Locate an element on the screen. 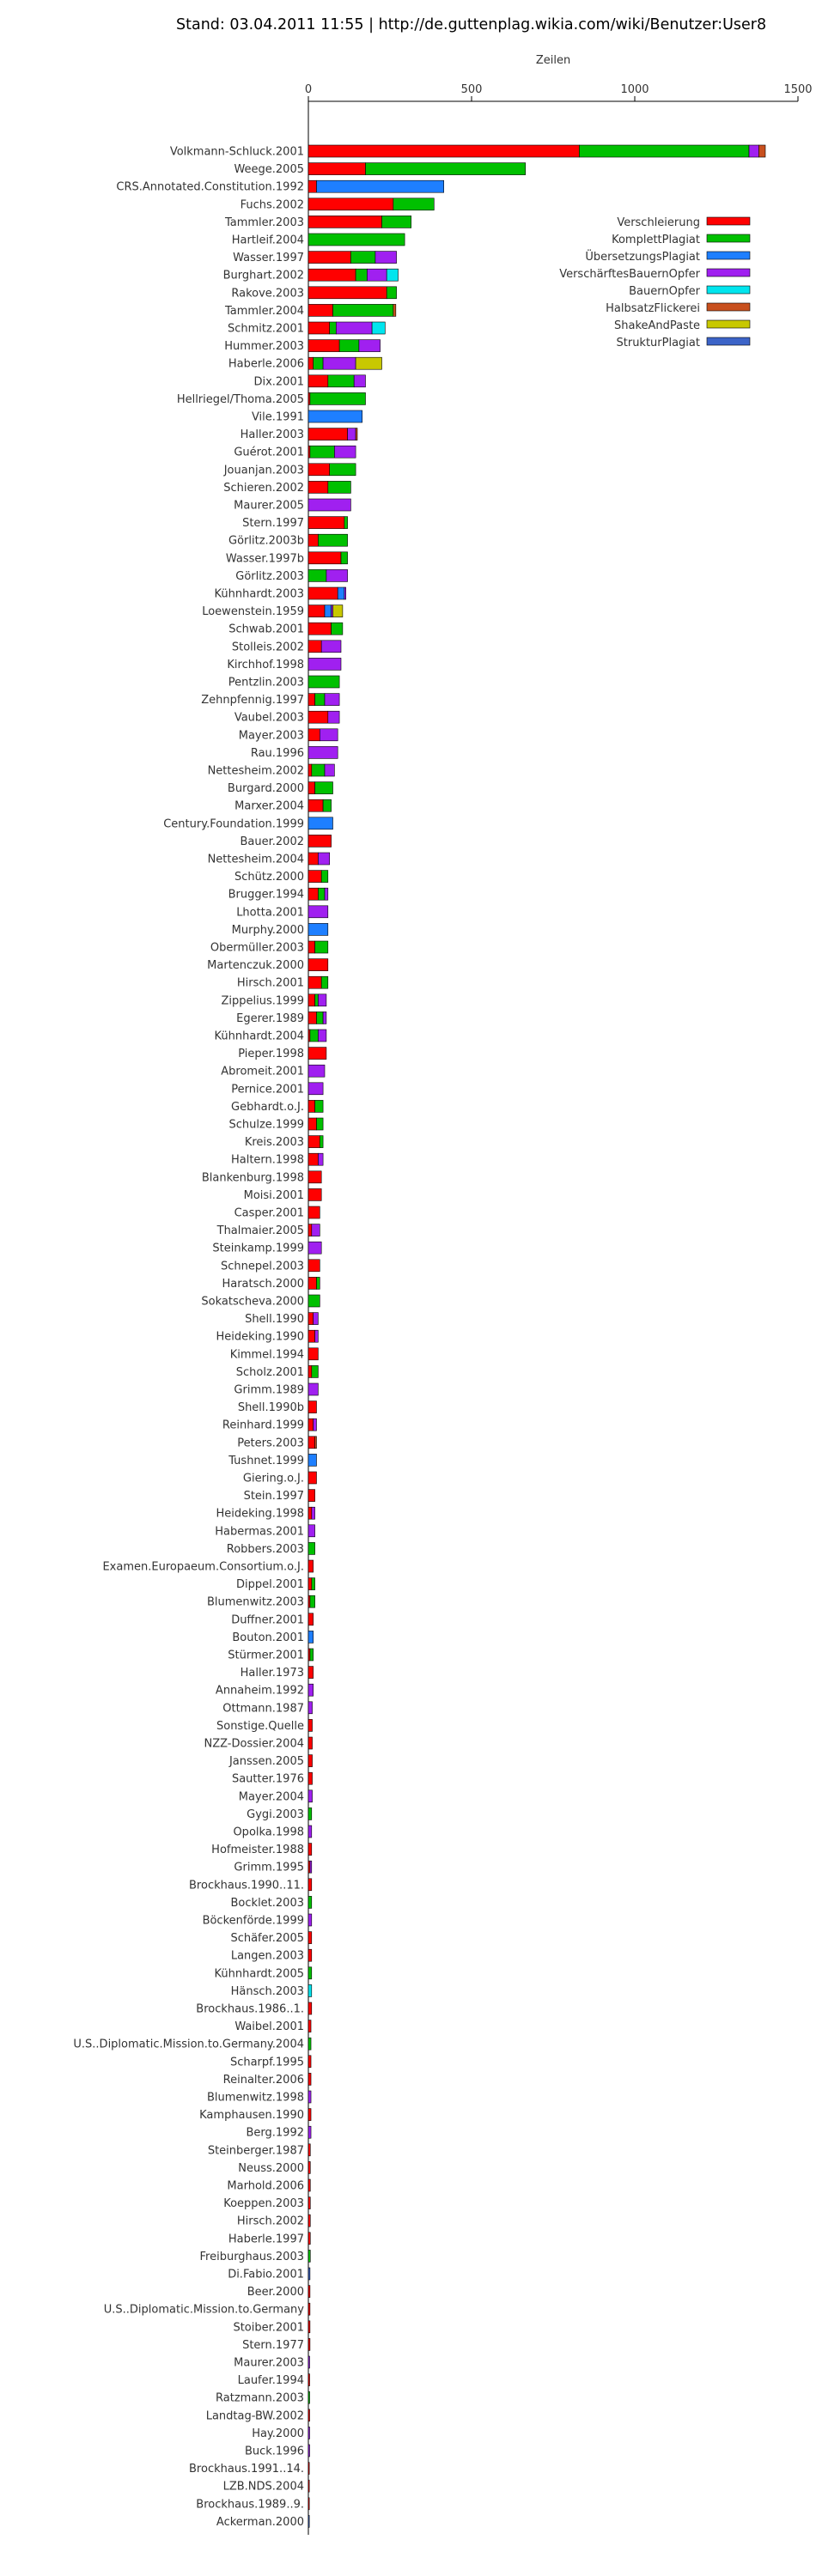 This screenshot has width=816, height=2576. category-label: Rakove.2003 is located at coordinates (267, 293).